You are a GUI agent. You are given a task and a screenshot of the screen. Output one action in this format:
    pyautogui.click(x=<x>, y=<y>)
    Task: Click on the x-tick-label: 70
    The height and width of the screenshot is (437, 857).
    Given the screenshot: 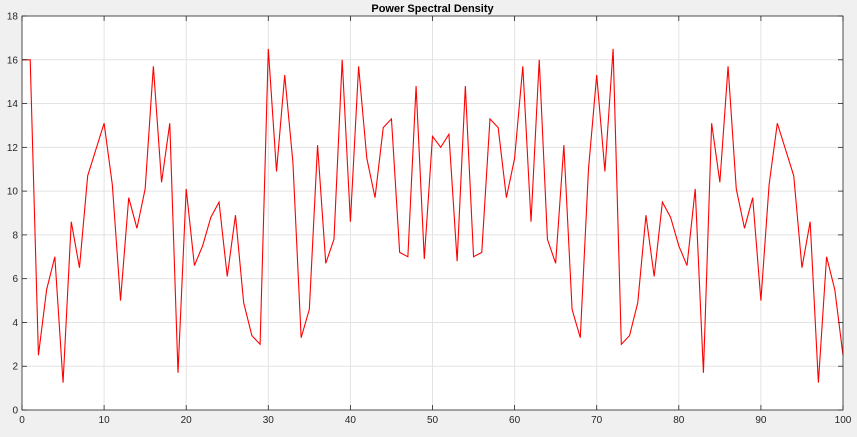 What is the action you would take?
    pyautogui.click(x=597, y=420)
    